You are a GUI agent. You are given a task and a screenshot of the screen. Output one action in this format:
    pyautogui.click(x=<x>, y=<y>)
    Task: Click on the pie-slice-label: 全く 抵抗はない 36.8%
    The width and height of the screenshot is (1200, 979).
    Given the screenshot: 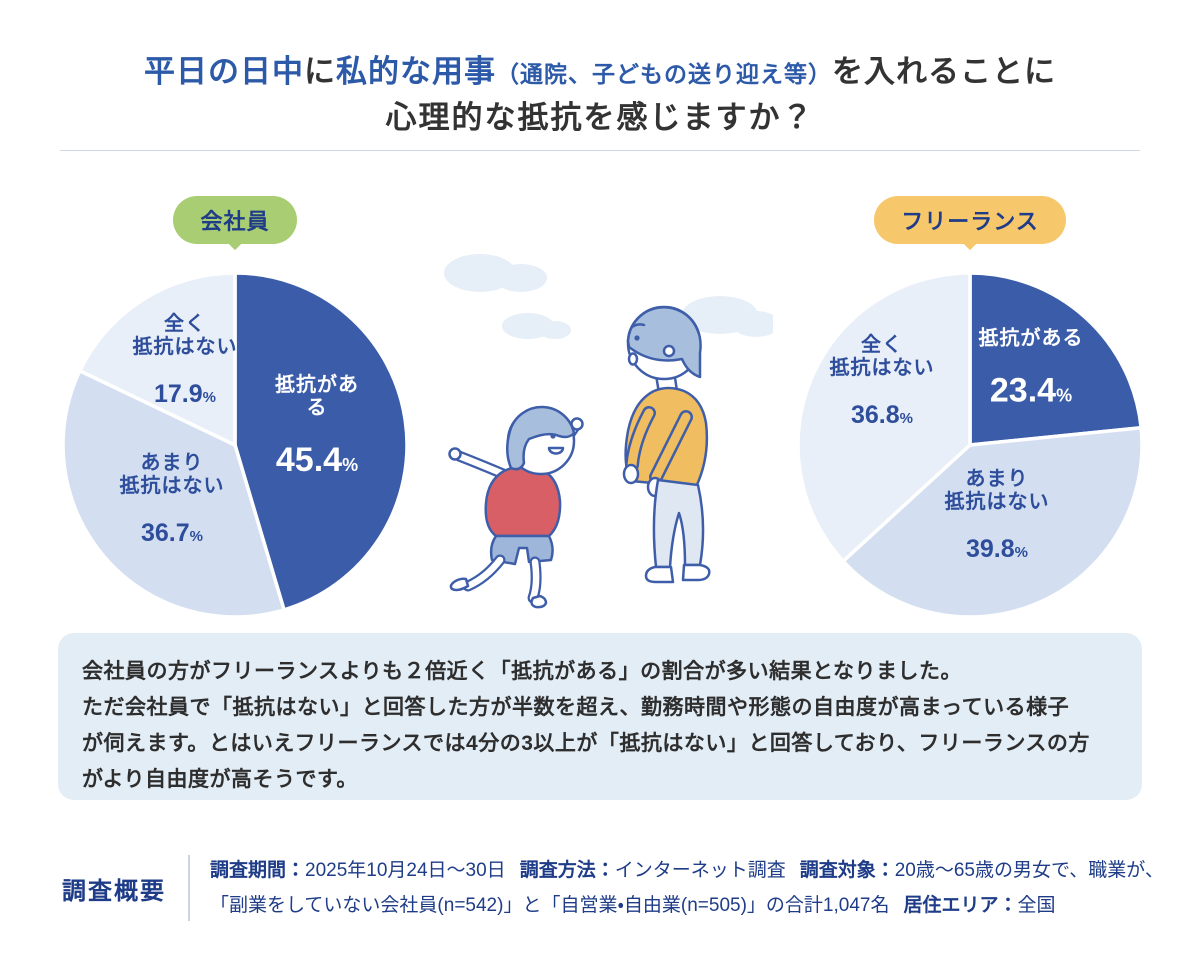 What is the action you would take?
    pyautogui.click(x=882, y=381)
    